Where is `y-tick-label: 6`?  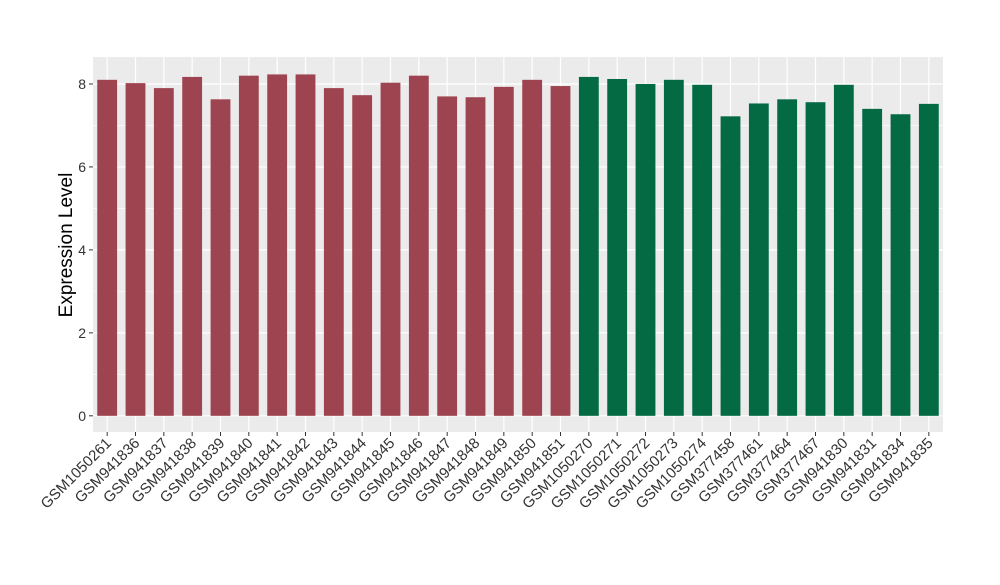 y-tick-label: 6 is located at coordinates (82, 167).